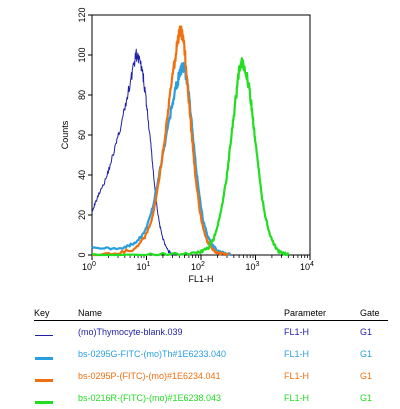 Image resolution: width=400 pixels, height=409 pixels. Describe the element at coordinates (198, 266) in the screenshot. I see `x-tick-label: 10²` at that location.